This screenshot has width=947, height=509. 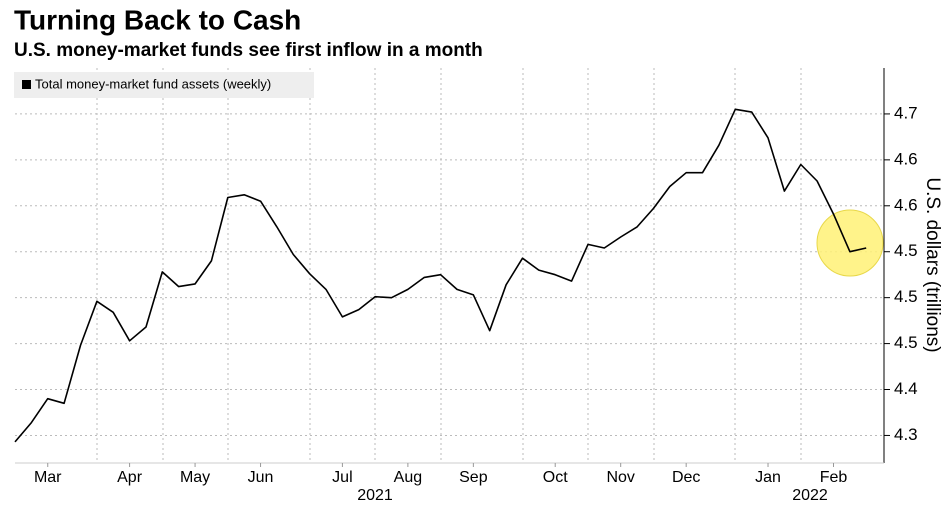 What do you see at coordinates (686, 477) in the screenshot?
I see `x-tick-label: Dec` at bounding box center [686, 477].